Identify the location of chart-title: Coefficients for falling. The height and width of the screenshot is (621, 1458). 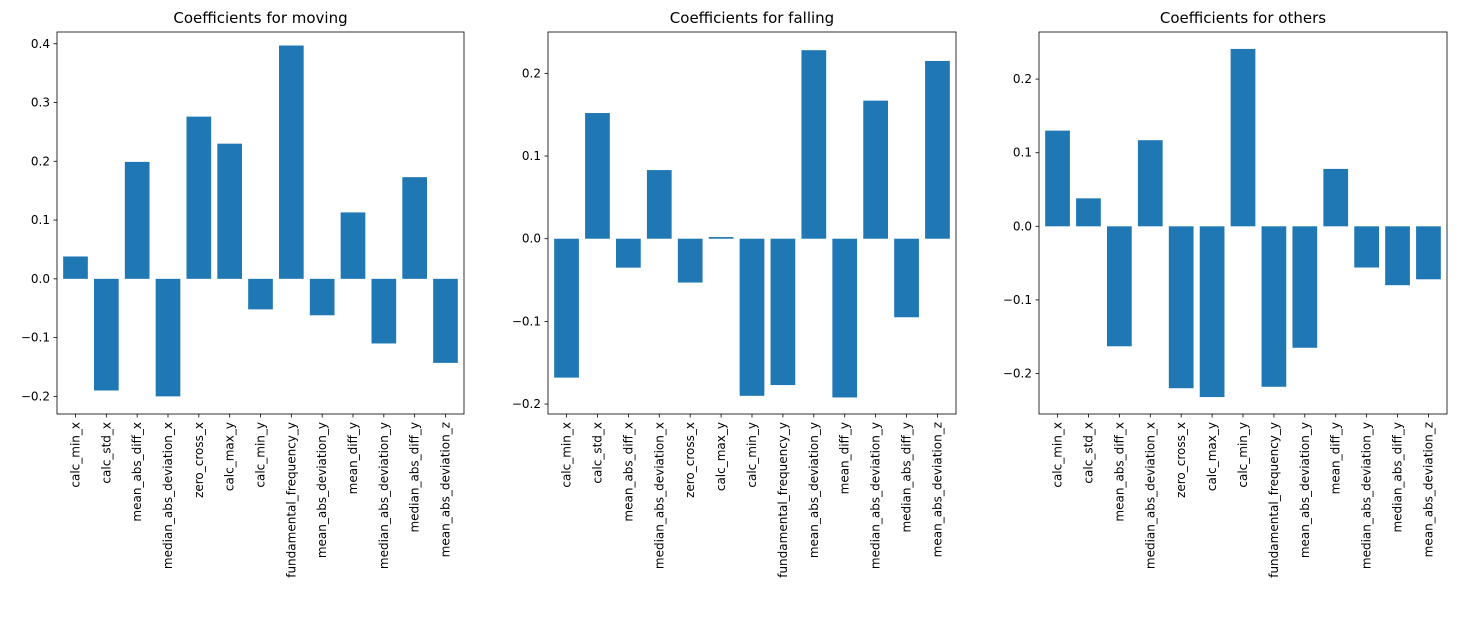
(752, 18).